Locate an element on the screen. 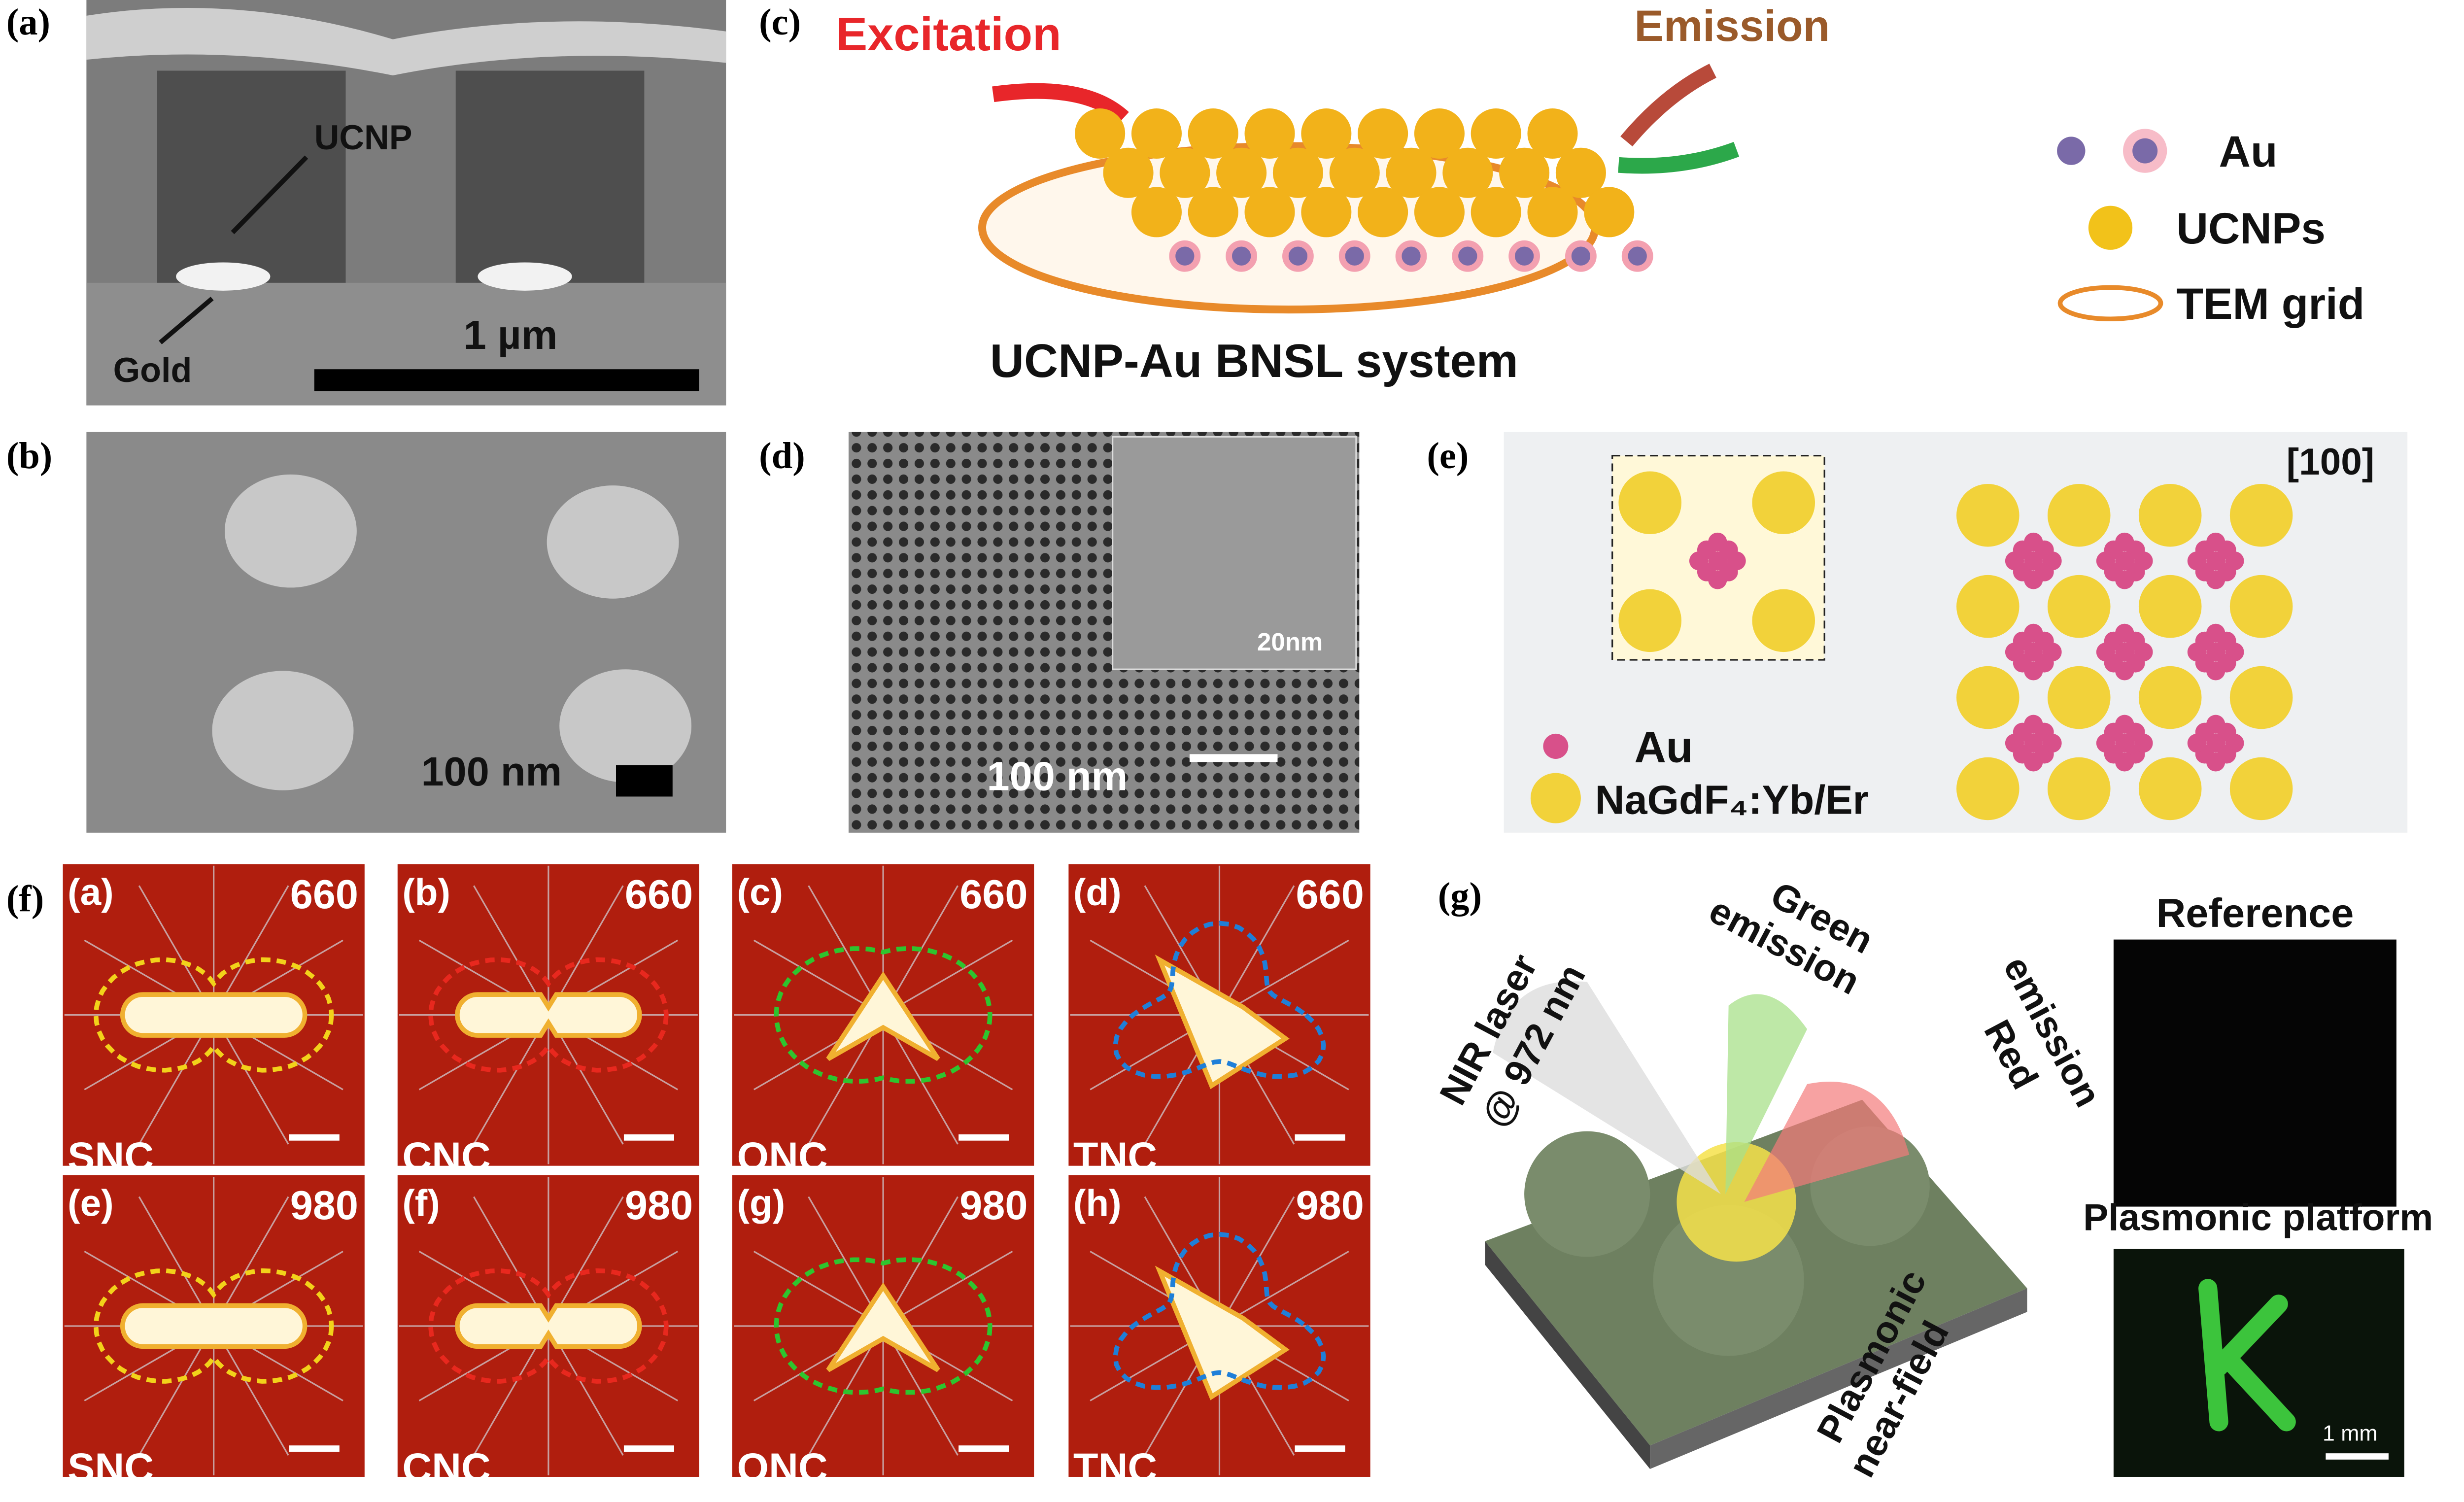 This screenshot has width=2464, height=1502. annotation: Excitation is located at coordinates (948, 34).